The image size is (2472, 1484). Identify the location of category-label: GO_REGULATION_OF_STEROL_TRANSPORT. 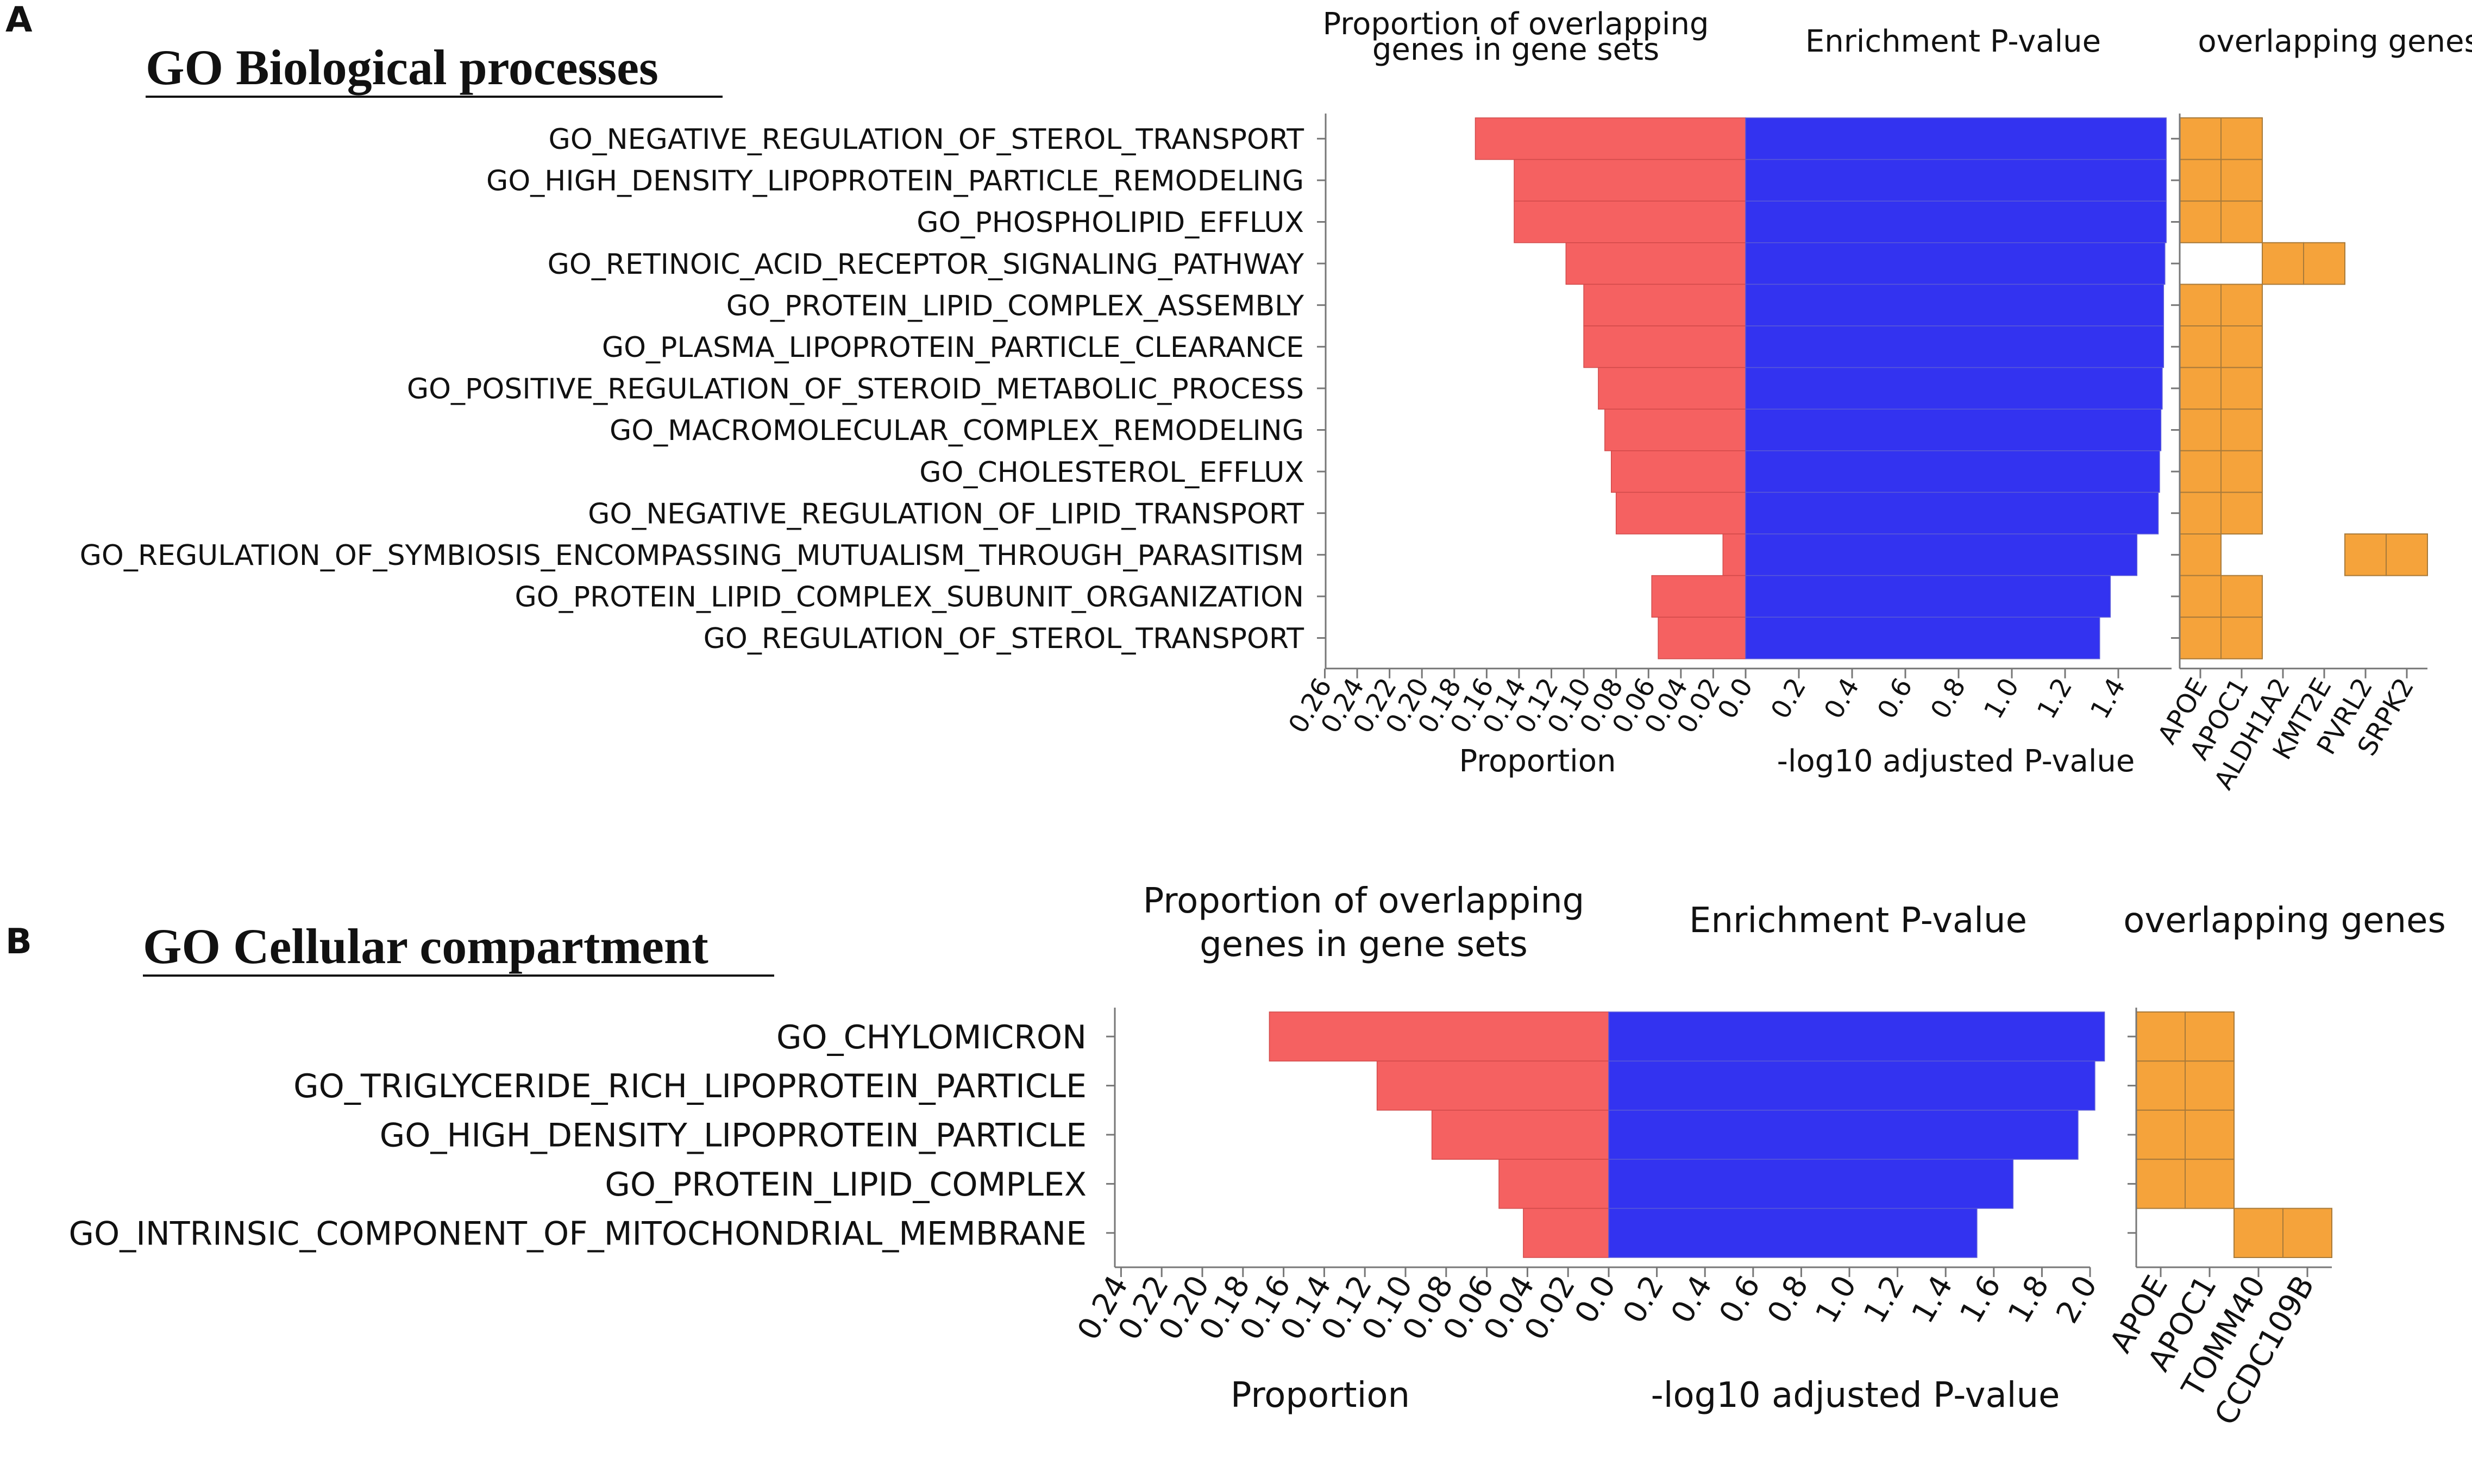
(1004, 638).